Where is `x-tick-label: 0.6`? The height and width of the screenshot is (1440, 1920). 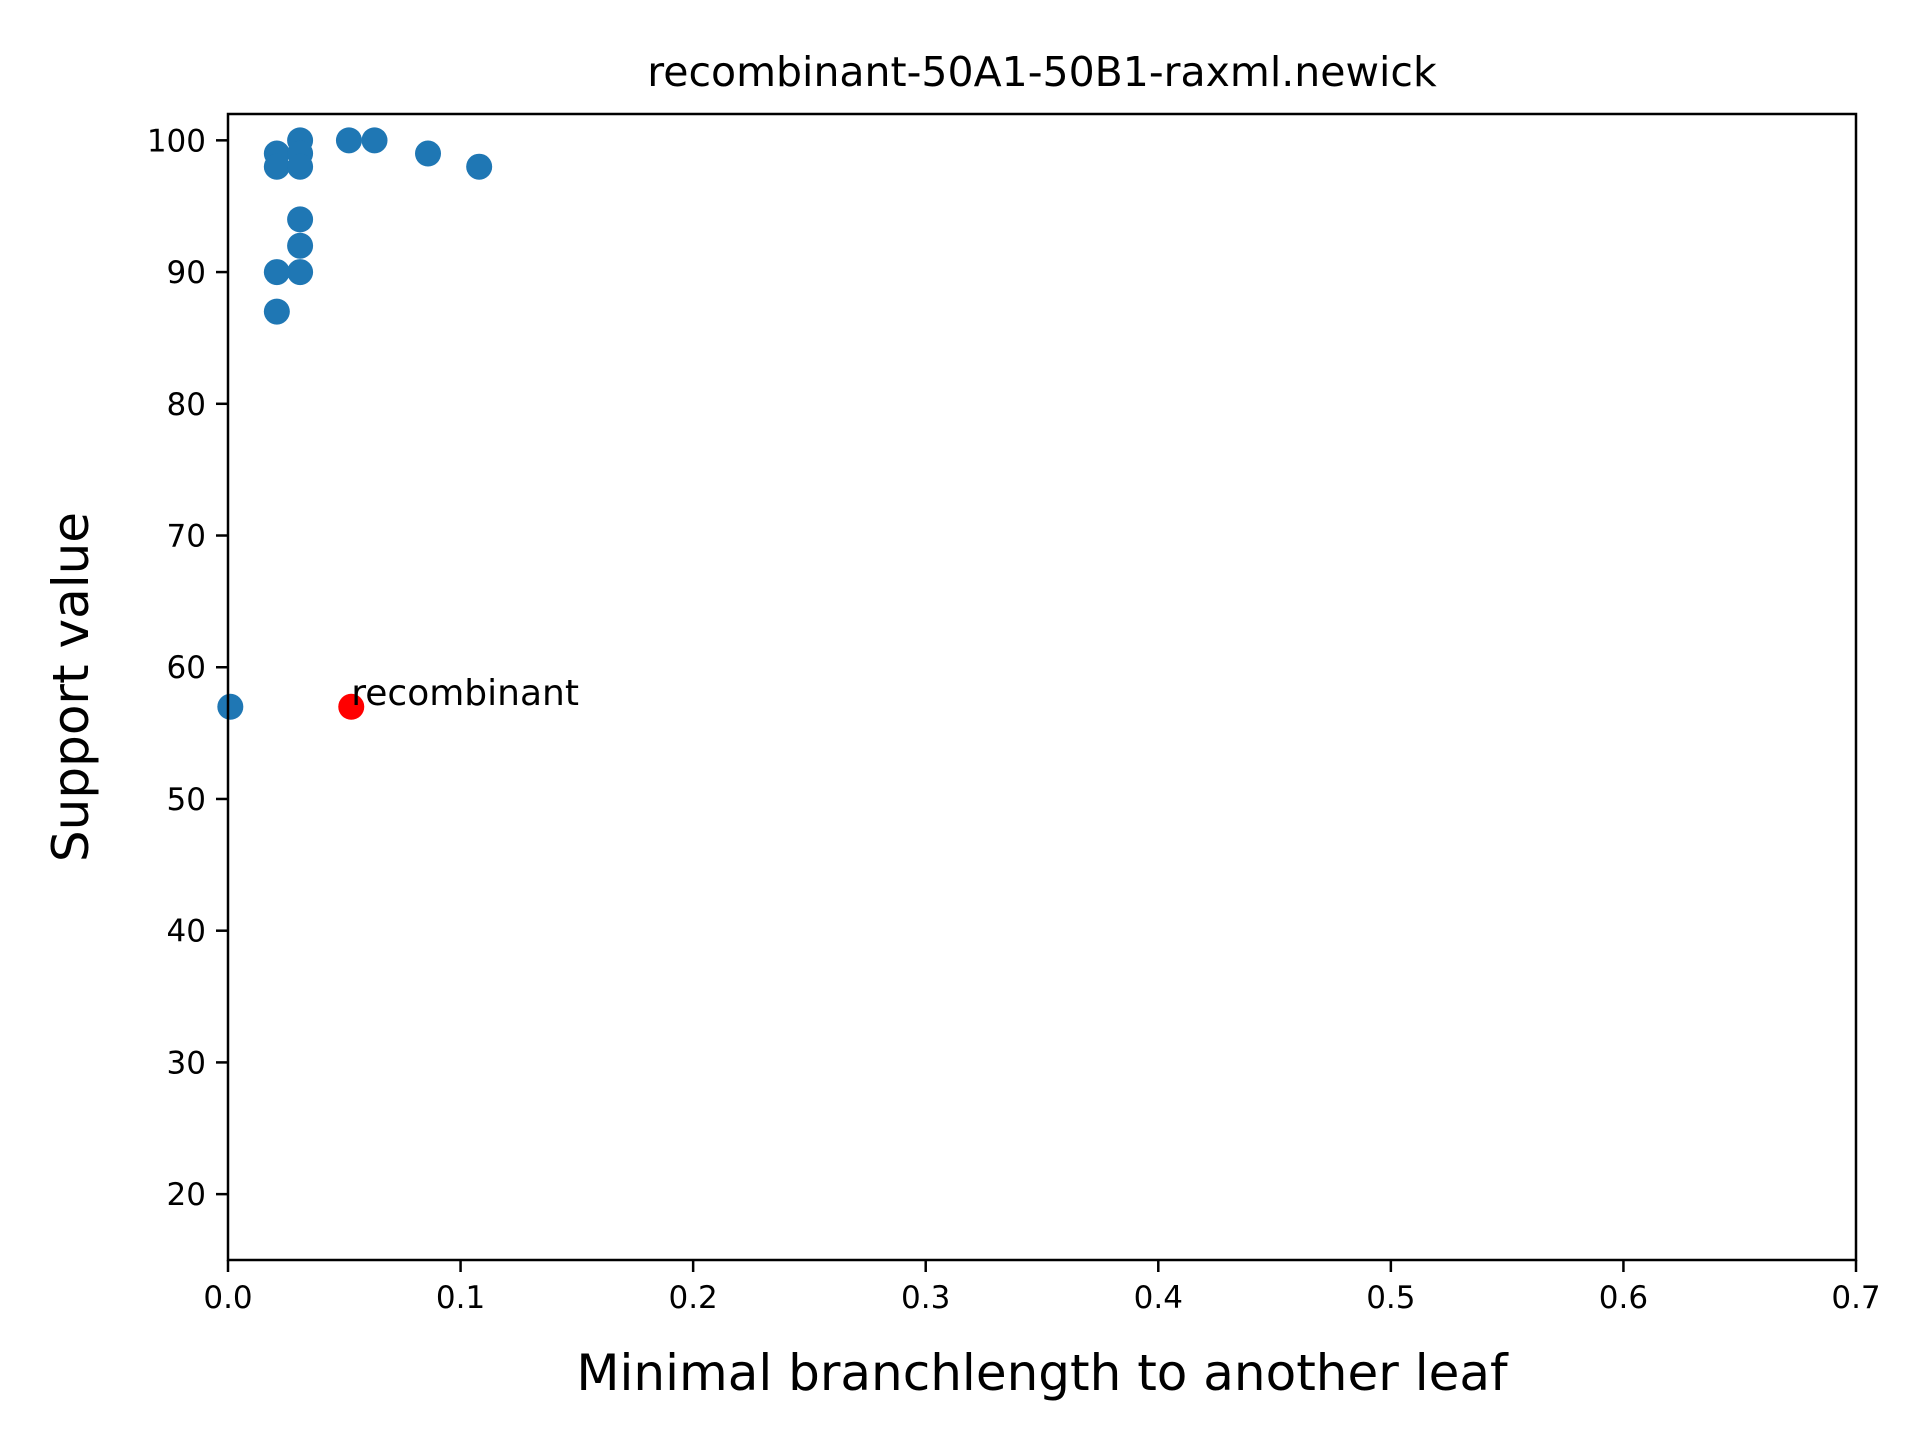
x-tick-label: 0.6 is located at coordinates (1623, 1298).